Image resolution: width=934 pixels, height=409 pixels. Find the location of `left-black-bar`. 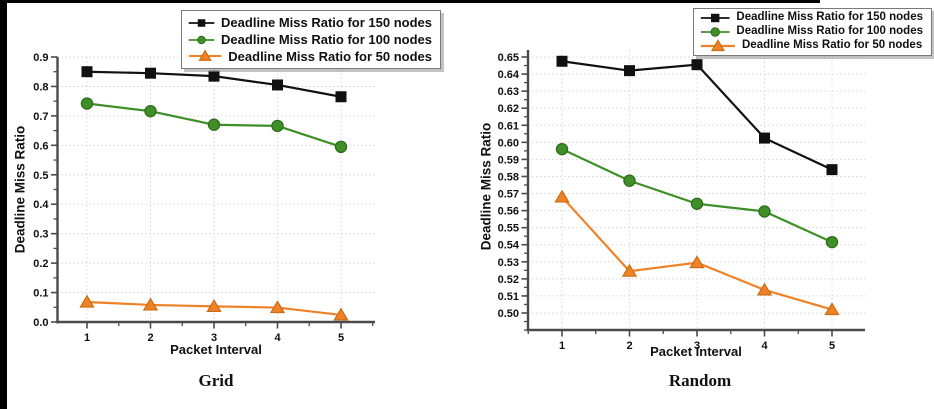

left-black-bar is located at coordinates (3, 204).